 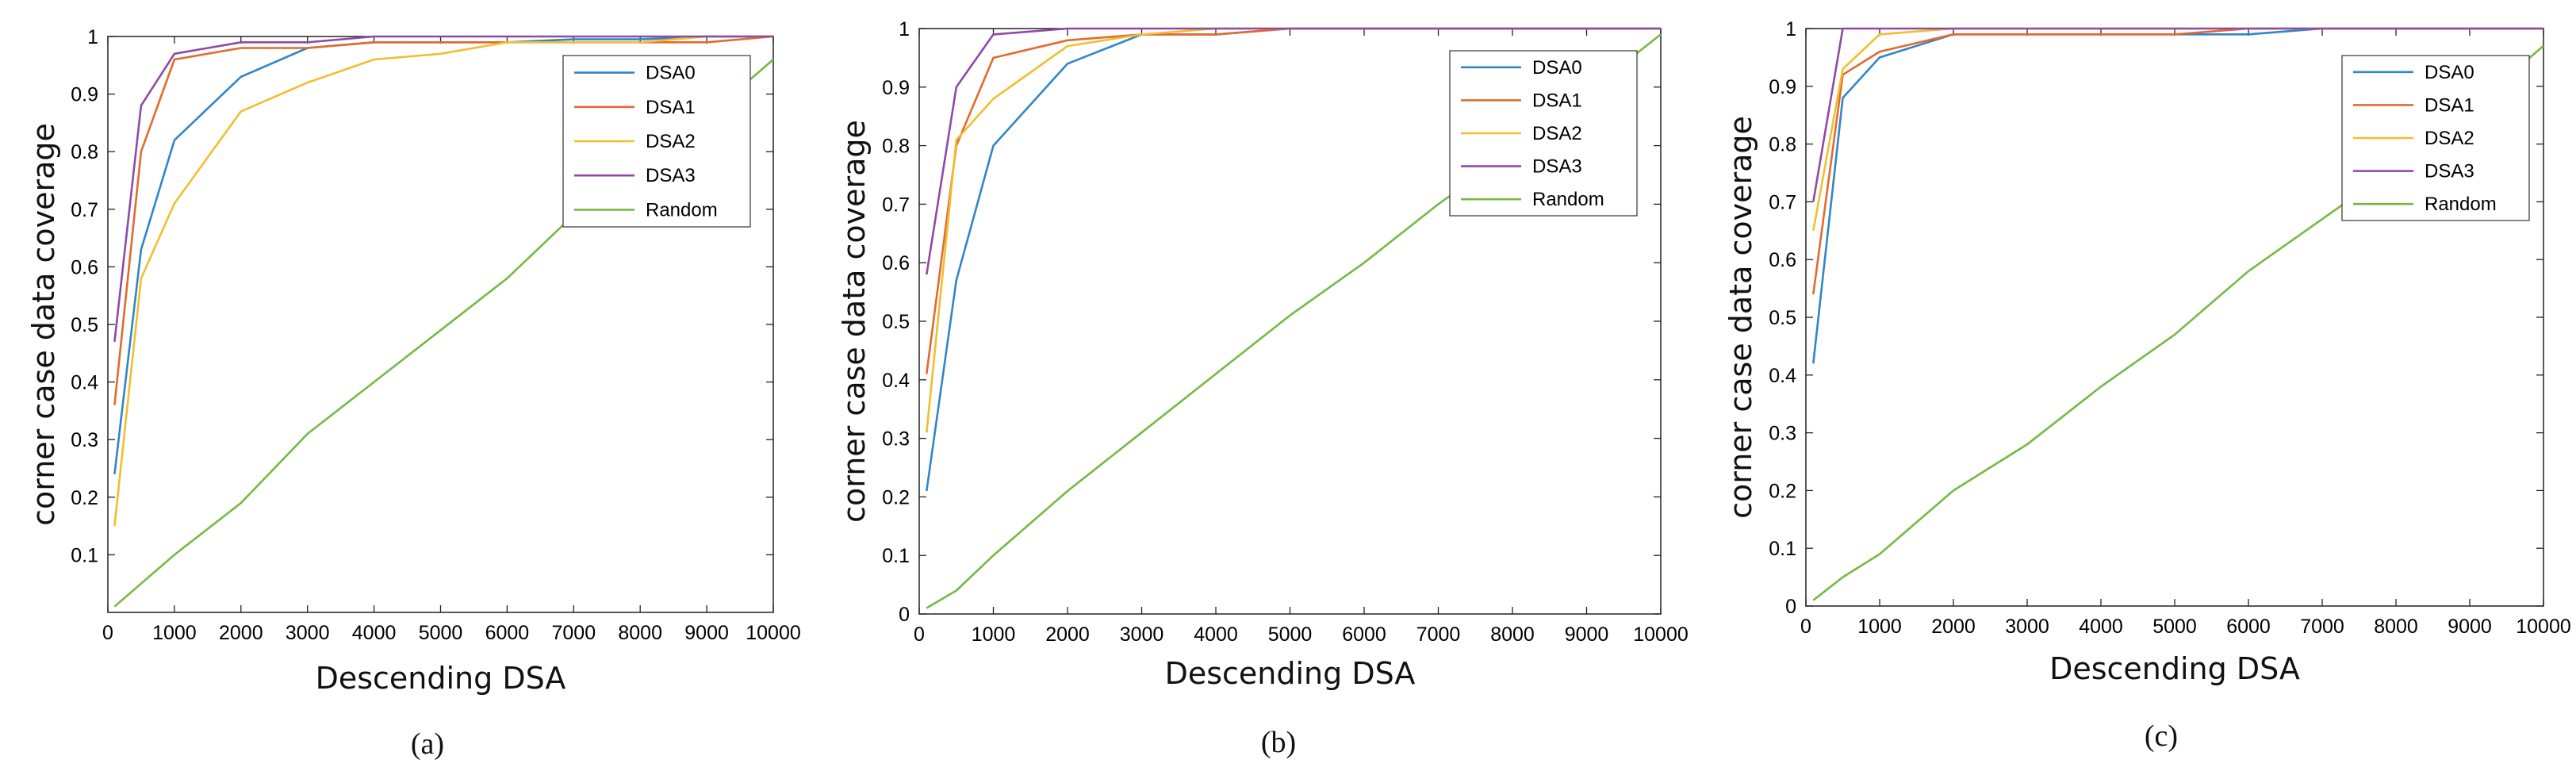 I want to click on panel-caption: (c), so click(x=2161, y=736).